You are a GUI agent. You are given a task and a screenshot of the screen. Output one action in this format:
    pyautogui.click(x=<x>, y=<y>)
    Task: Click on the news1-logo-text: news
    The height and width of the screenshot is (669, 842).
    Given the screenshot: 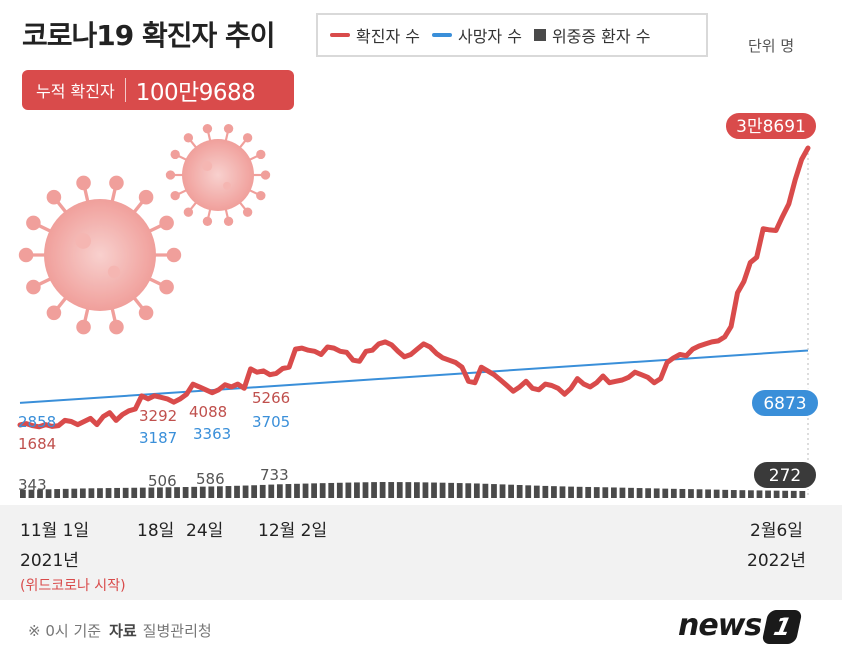 What is the action you would take?
    pyautogui.click(x=720, y=625)
    